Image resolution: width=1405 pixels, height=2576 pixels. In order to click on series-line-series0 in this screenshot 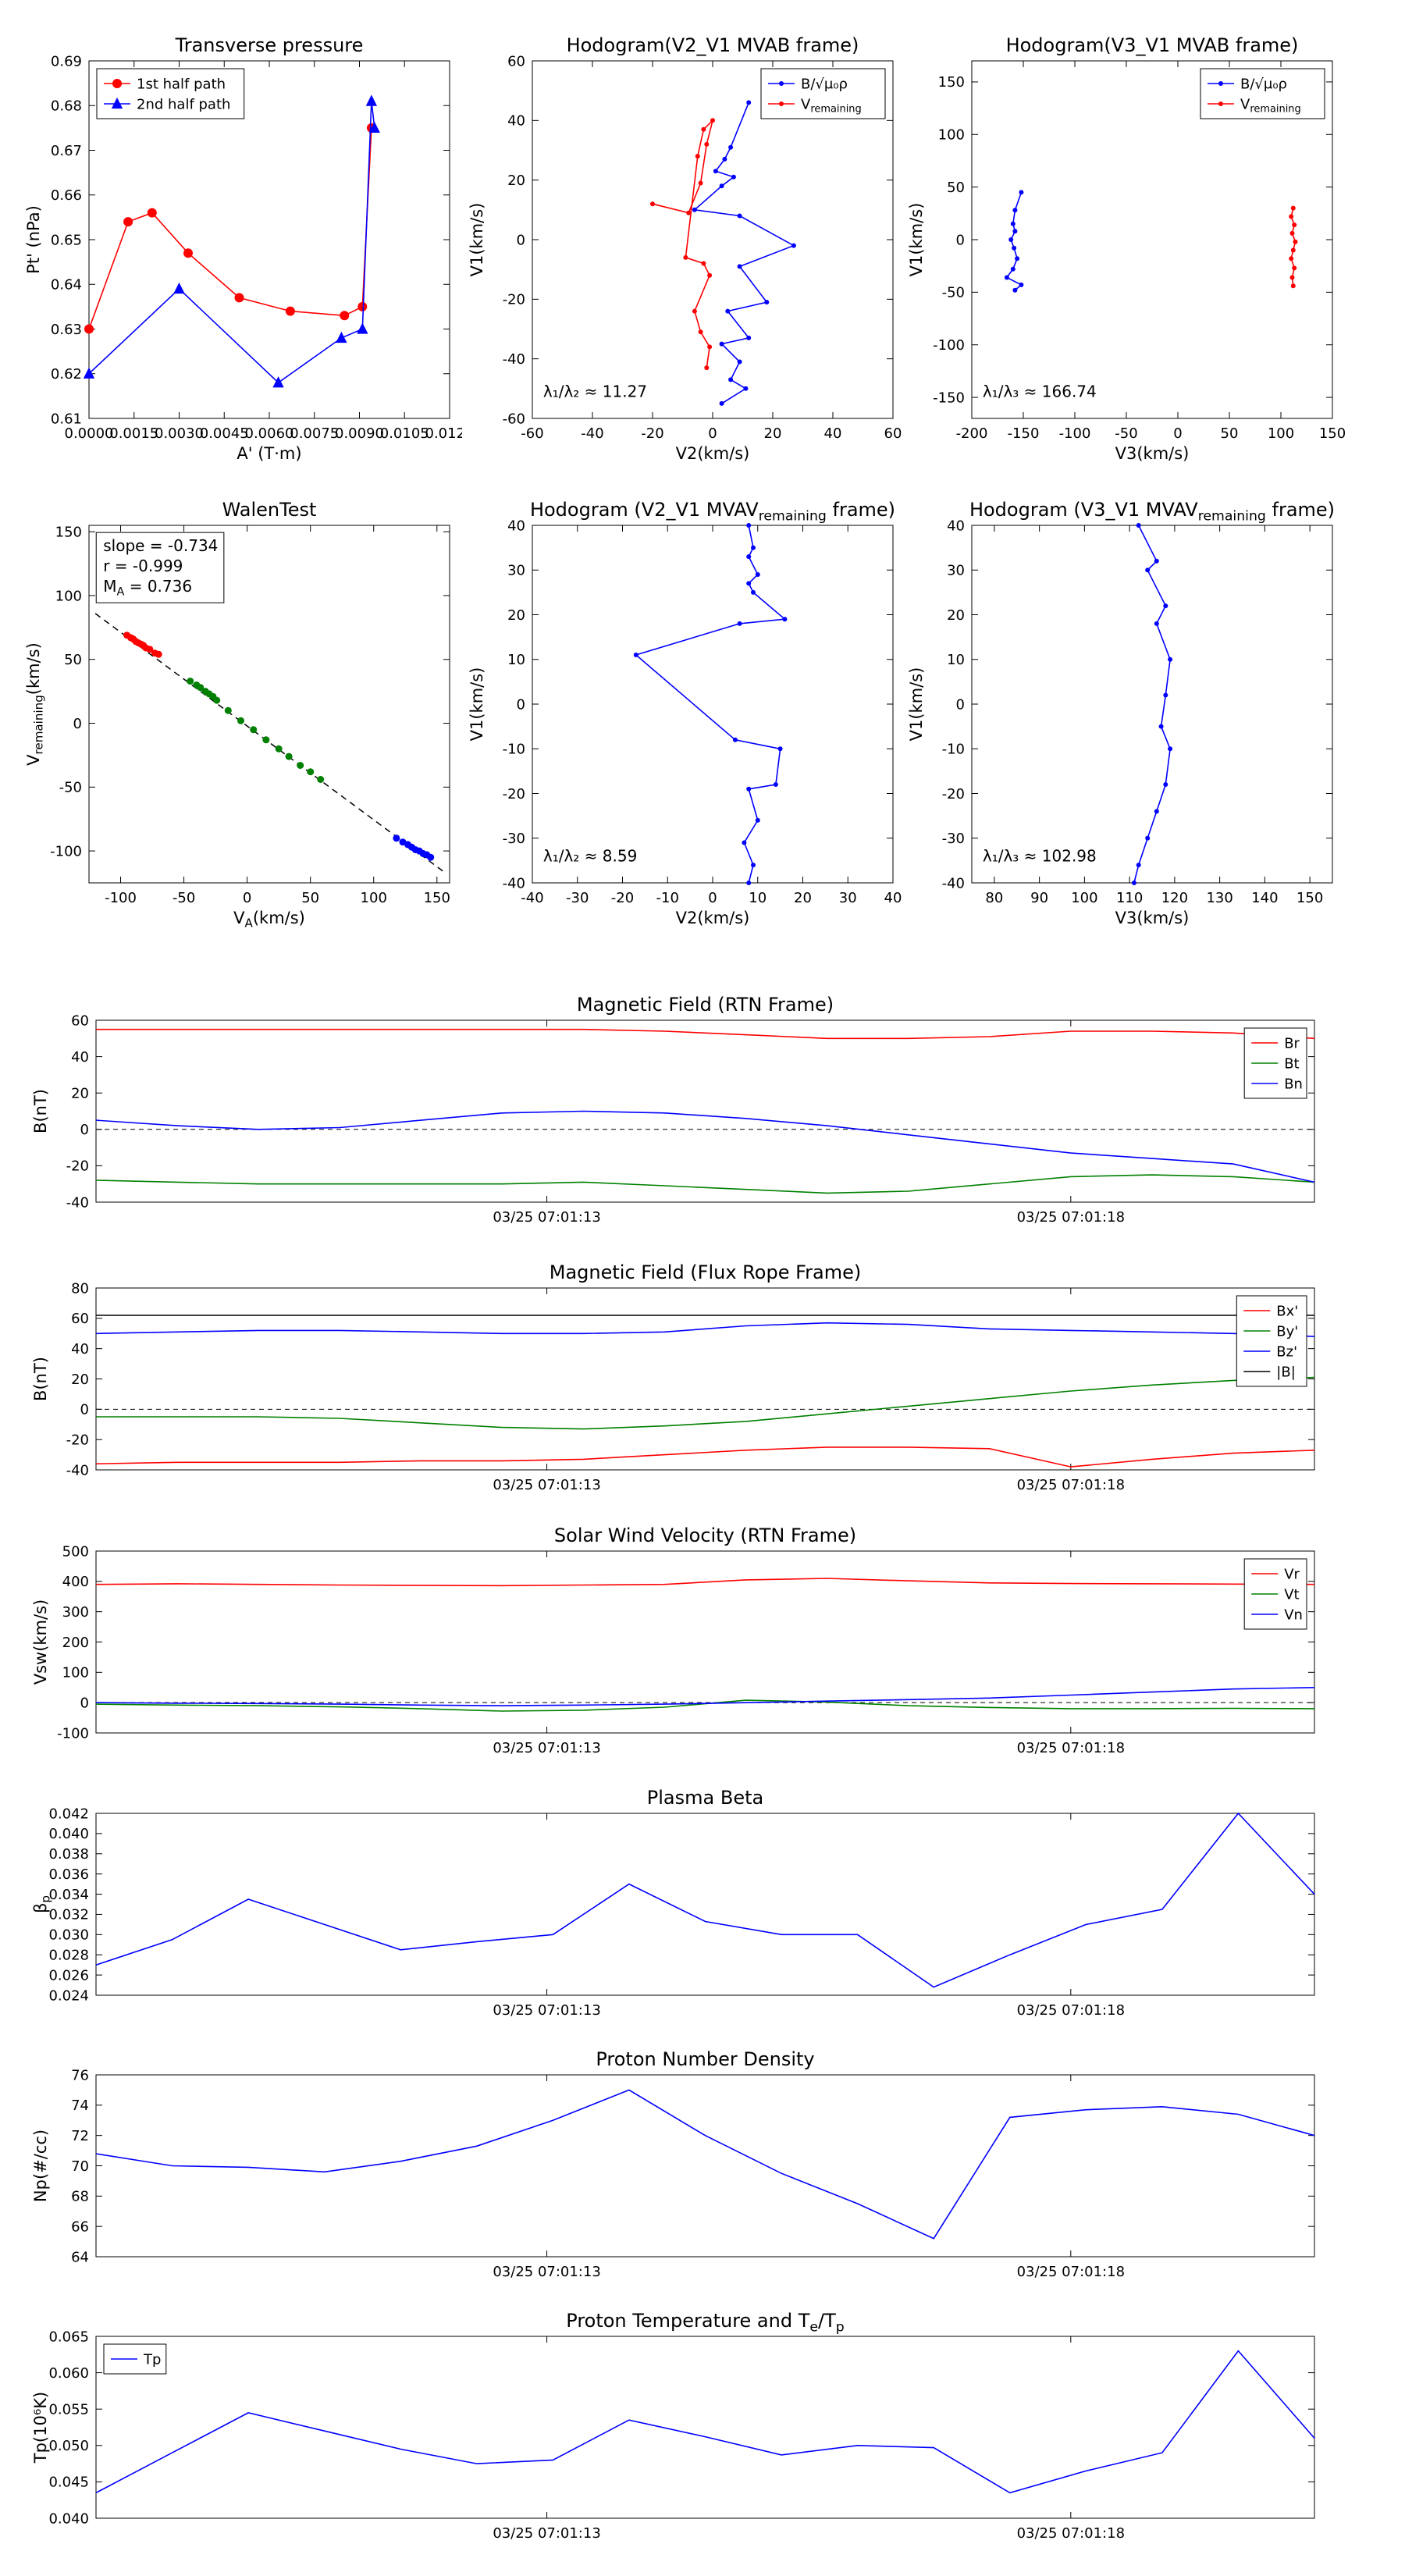, I will do `click(269, 742)`.